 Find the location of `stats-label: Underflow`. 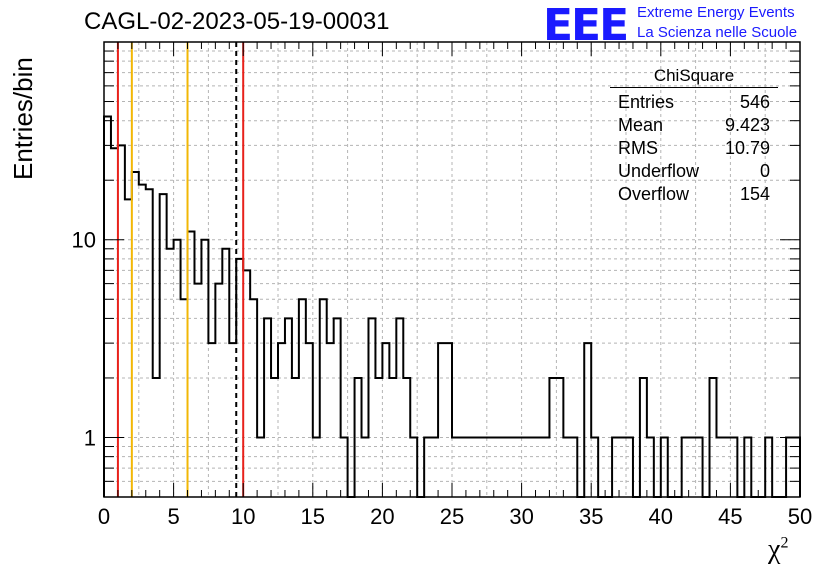

stats-label: Underflow is located at coordinates (659, 171).